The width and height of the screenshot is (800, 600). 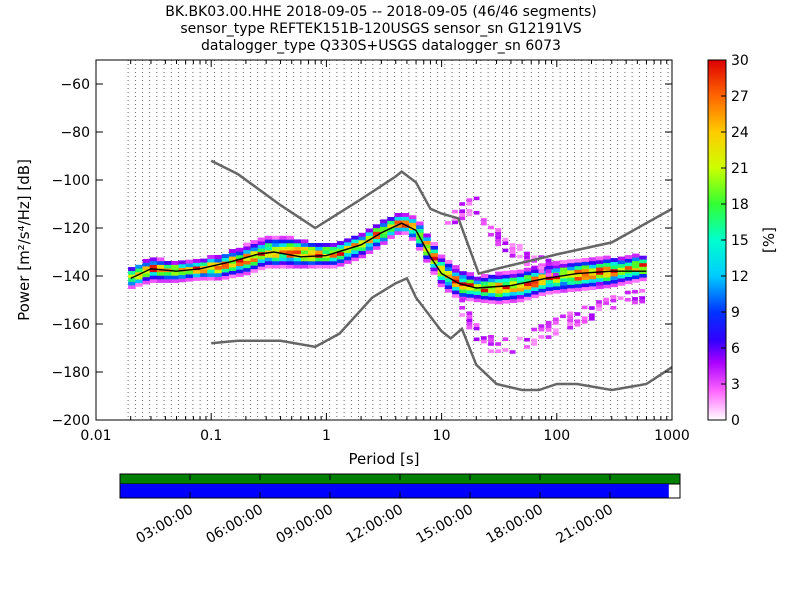 I want to click on mean-curve-group, so click(x=388, y=255).